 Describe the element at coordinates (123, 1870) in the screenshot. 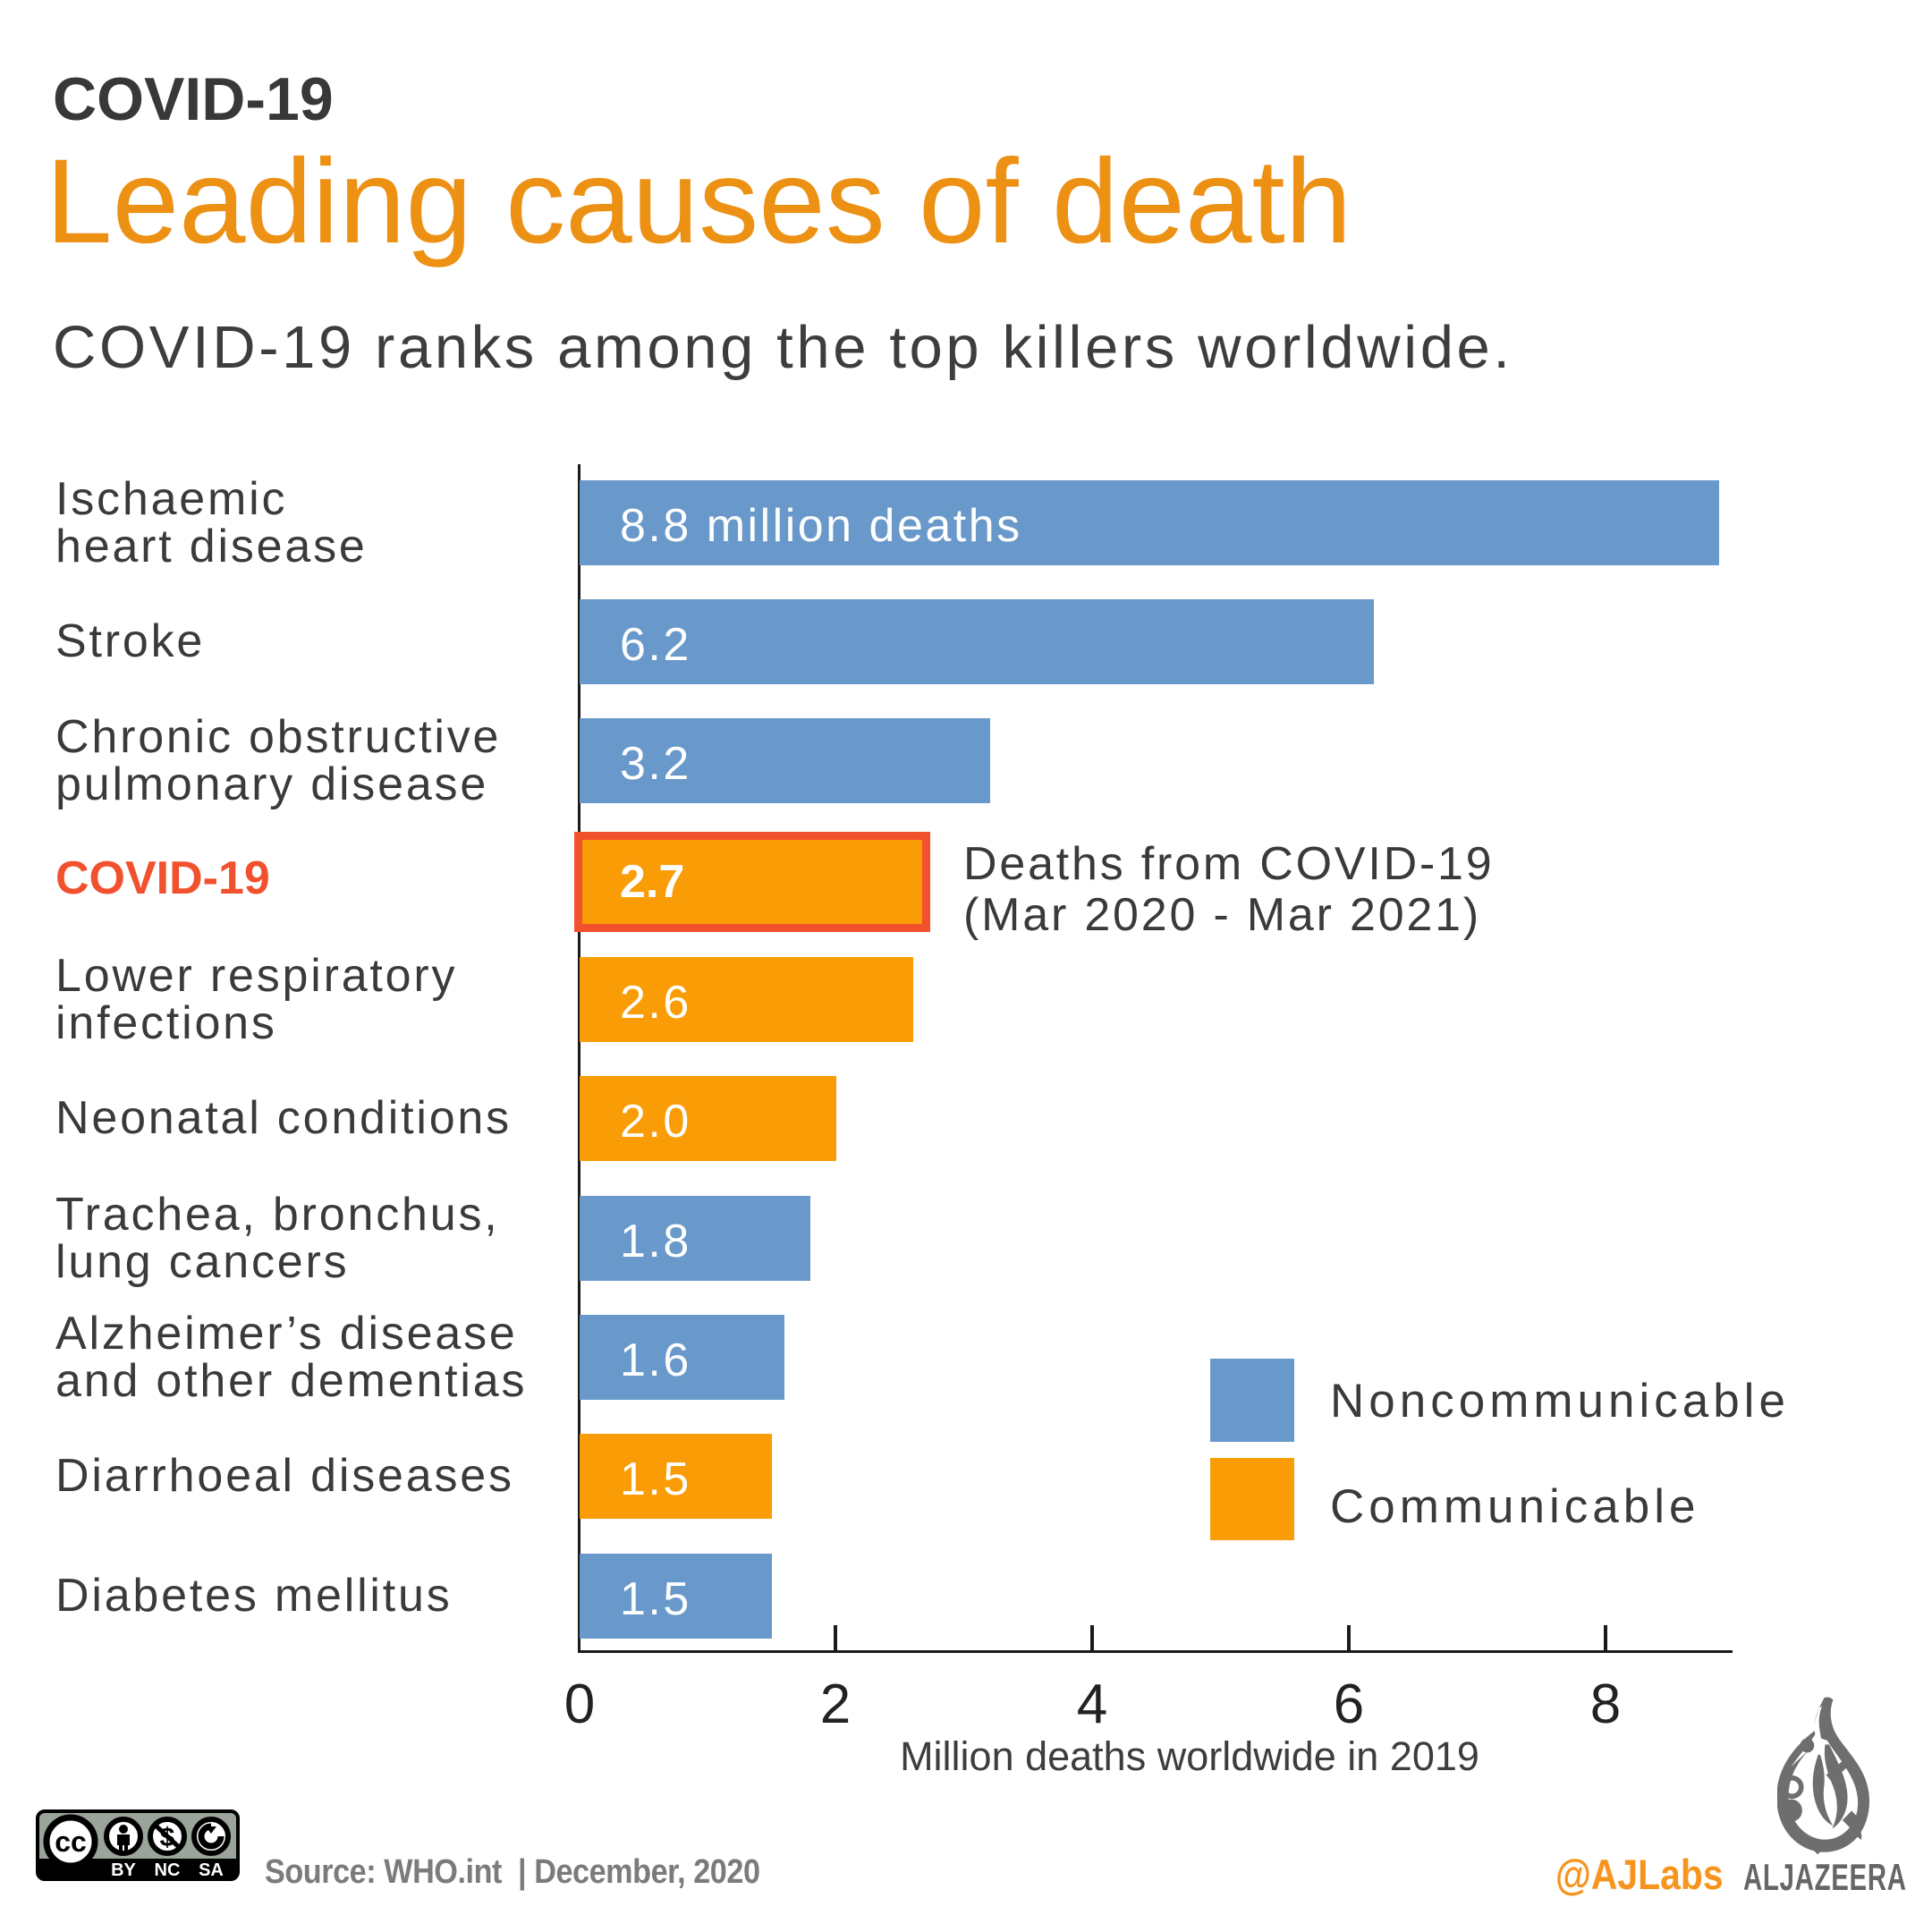

I see `svg-text: BY` at that location.